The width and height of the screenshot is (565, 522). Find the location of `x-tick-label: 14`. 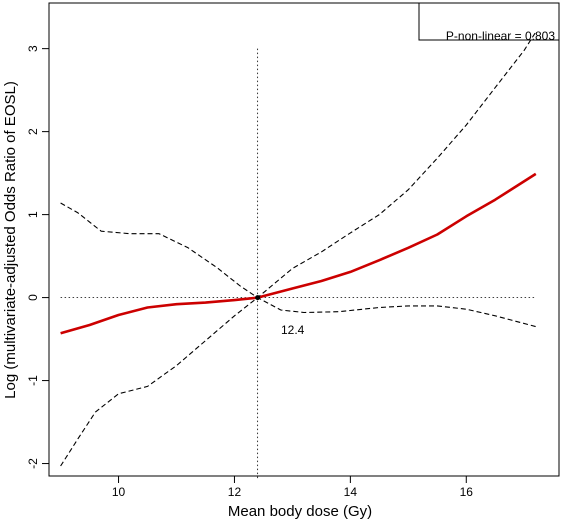

x-tick-label: 14 is located at coordinates (351, 492).